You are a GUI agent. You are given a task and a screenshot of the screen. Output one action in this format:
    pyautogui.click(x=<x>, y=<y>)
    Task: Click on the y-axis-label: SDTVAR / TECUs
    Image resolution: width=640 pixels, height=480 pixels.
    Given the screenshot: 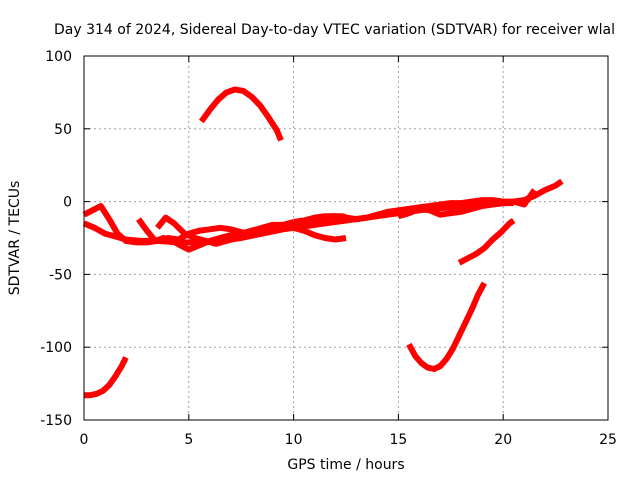 What is the action you would take?
    pyautogui.click(x=15, y=238)
    